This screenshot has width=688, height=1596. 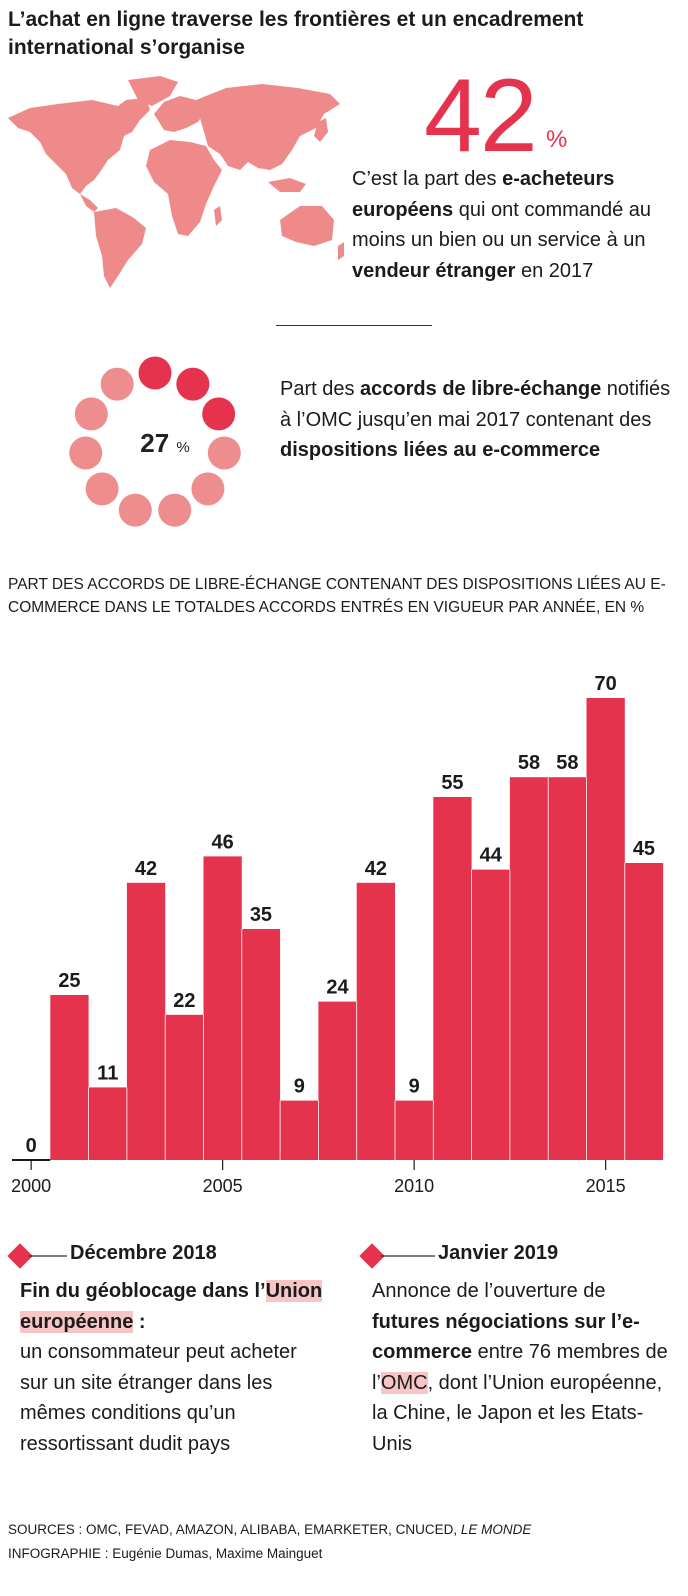 I want to click on bar-2014, so click(x=567, y=968).